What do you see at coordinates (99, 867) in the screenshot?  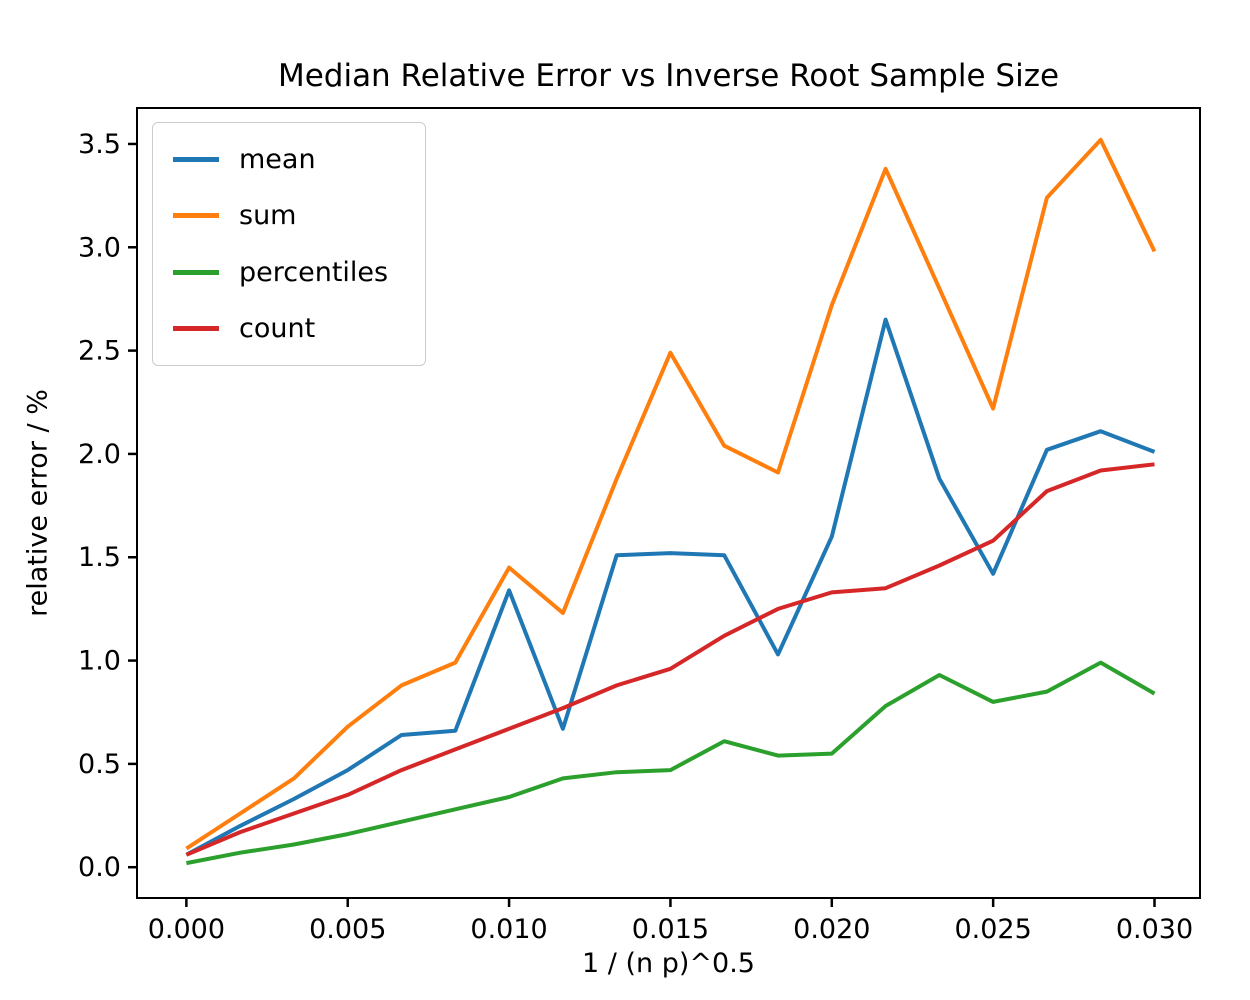 I see `y-tick-label: 0.0` at bounding box center [99, 867].